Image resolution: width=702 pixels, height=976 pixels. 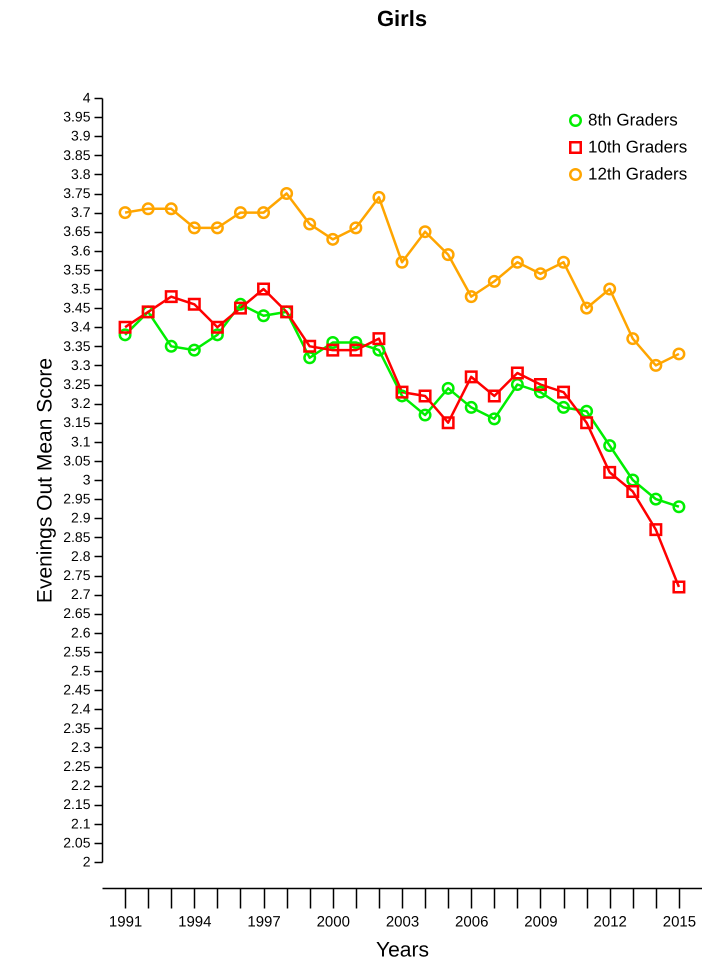 I want to click on chart-title: Girls, so click(x=402, y=18).